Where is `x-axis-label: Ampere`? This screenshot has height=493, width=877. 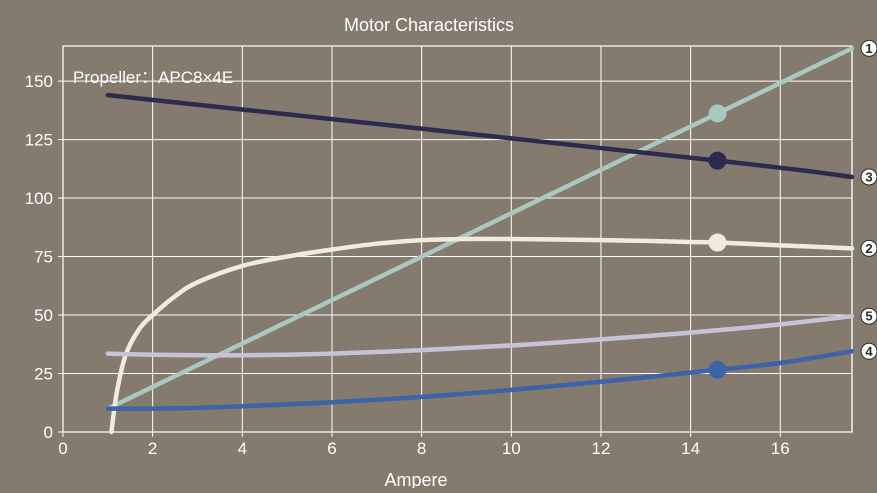 x-axis-label: Ampere is located at coordinates (415, 479).